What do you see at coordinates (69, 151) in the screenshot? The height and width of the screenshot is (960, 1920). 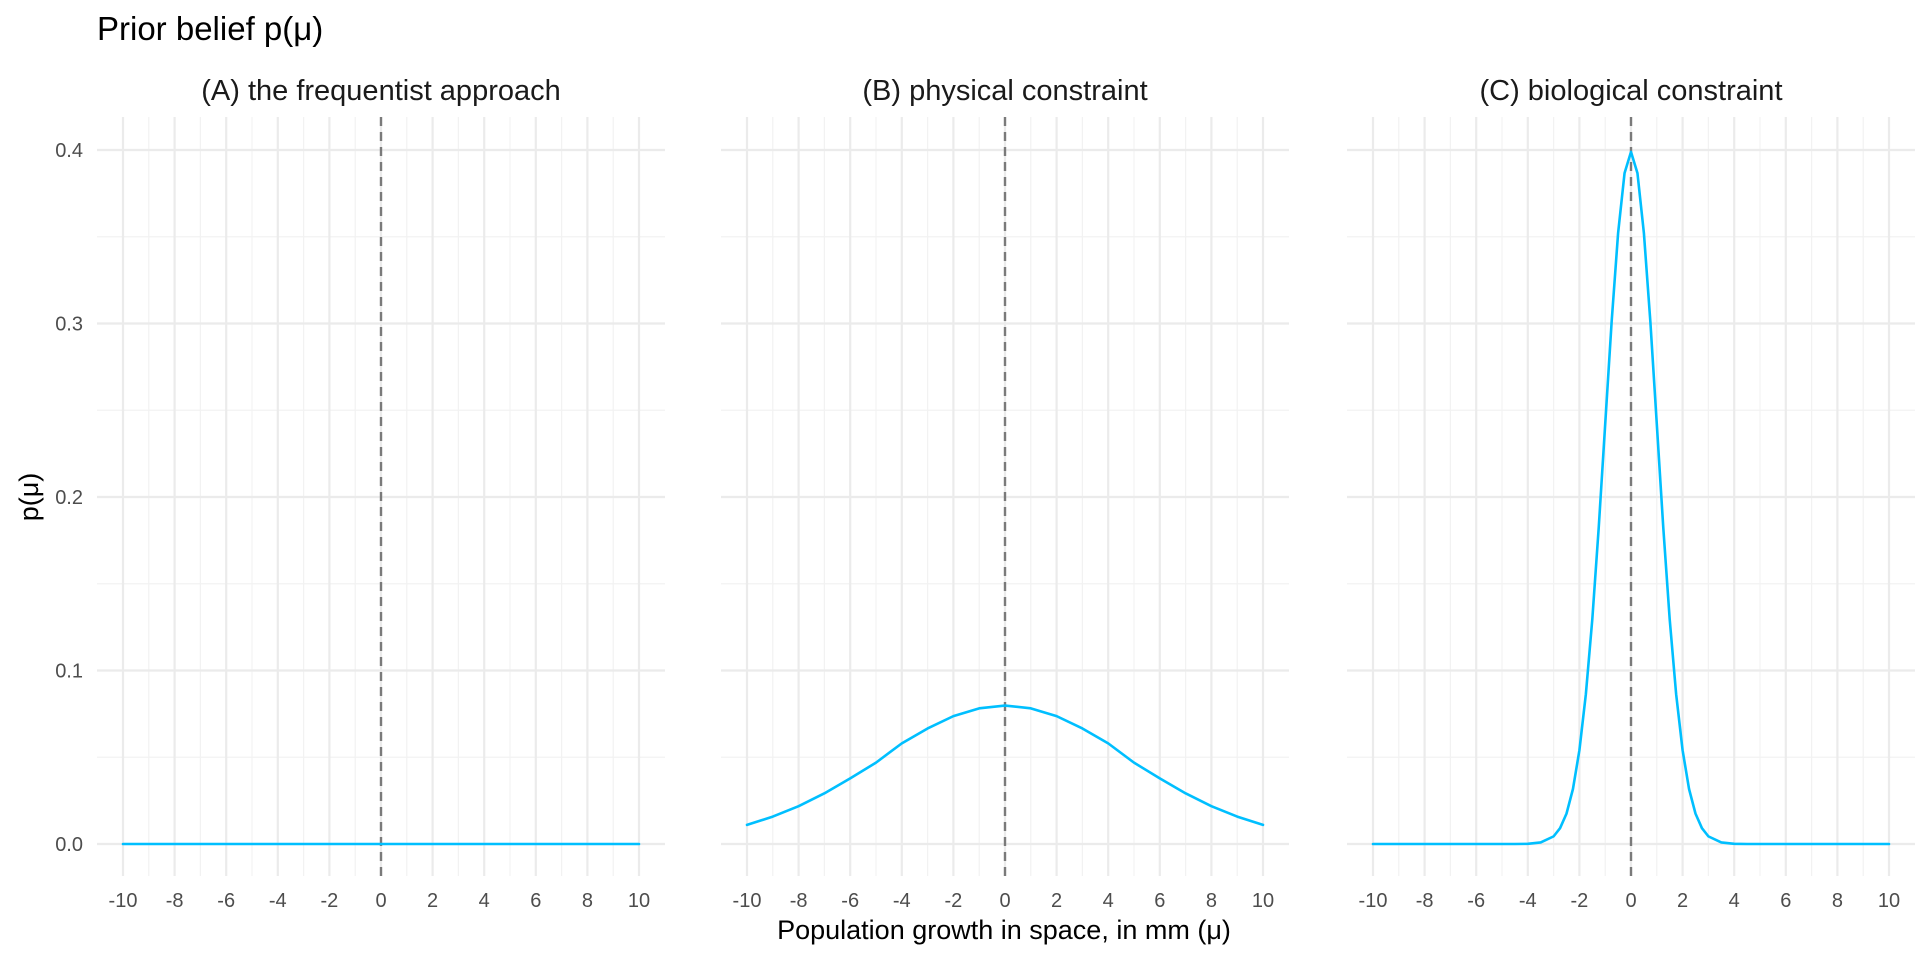 I see `y-tick-label: 0.4` at bounding box center [69, 151].